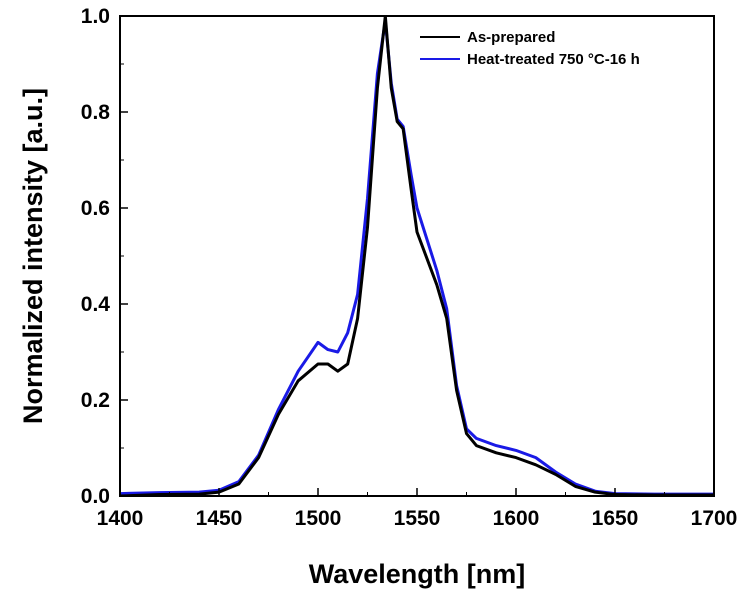 This screenshot has height=592, width=746. I want to click on legend-label: As-prepared, so click(511, 37).